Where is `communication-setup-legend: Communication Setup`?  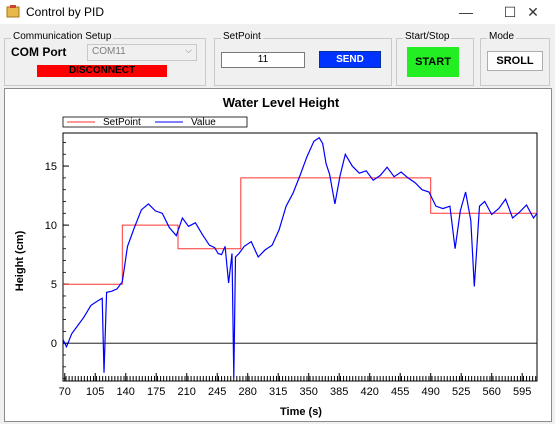 communication-setup-legend: Communication Setup is located at coordinates (62, 36).